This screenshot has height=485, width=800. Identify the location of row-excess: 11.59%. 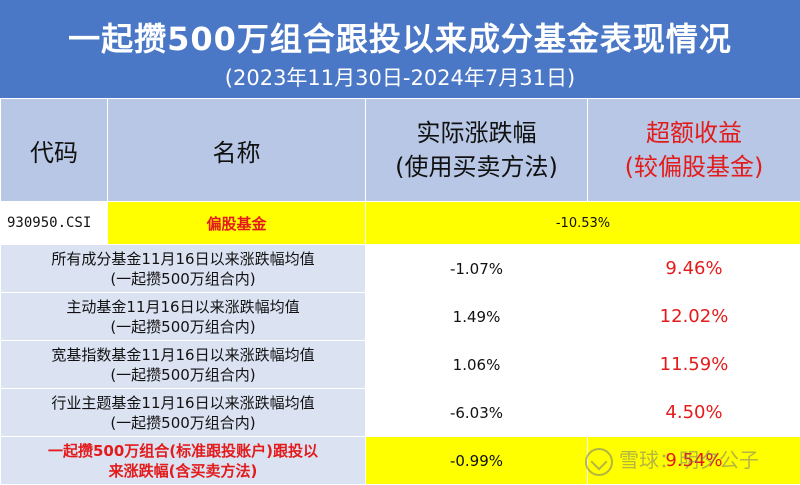
(694, 365).